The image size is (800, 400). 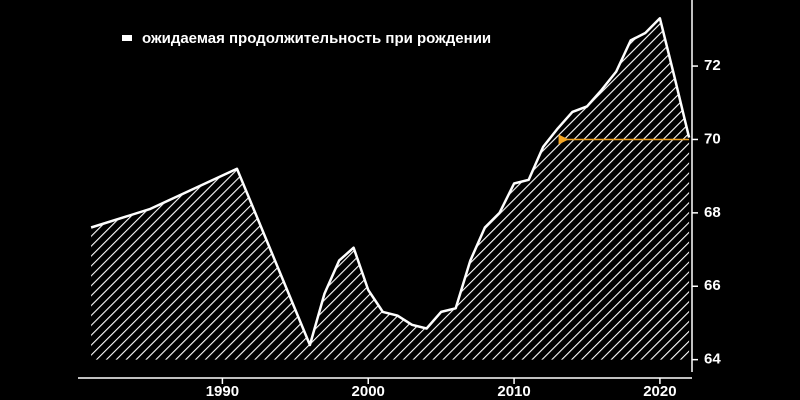 What do you see at coordinates (712, 359) in the screenshot?
I see `y-tick-label: 64` at bounding box center [712, 359].